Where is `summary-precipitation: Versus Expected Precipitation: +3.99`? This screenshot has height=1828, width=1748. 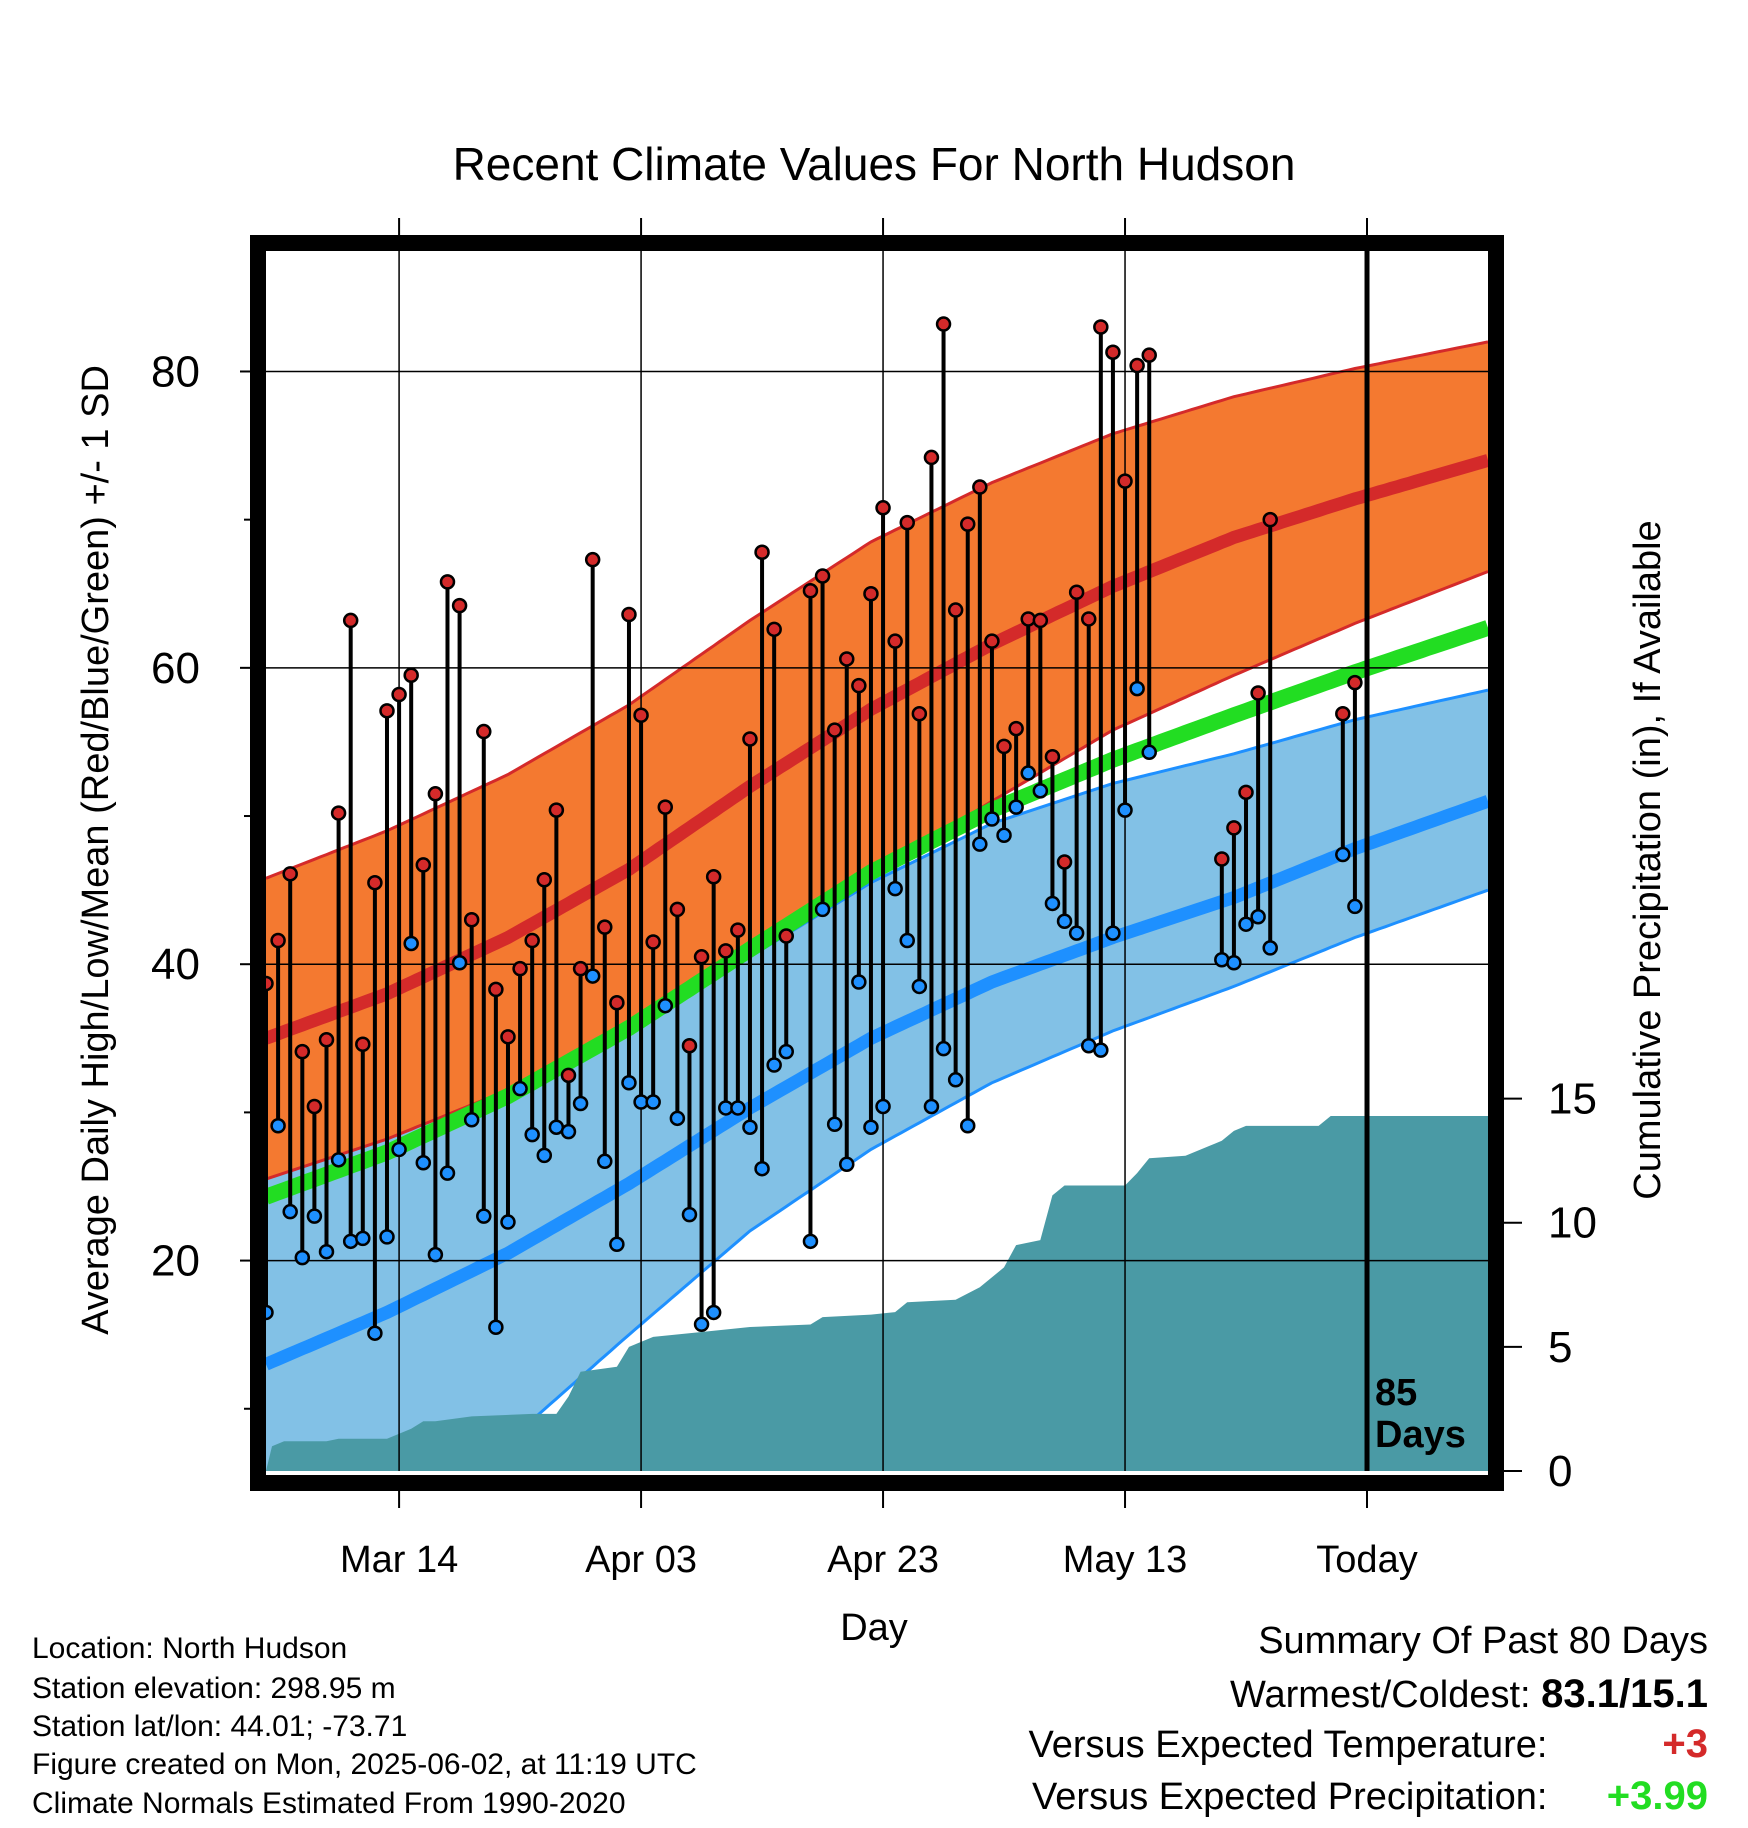
summary-precipitation: Versus Expected Precipitation: +3.99 is located at coordinates (1370, 1796).